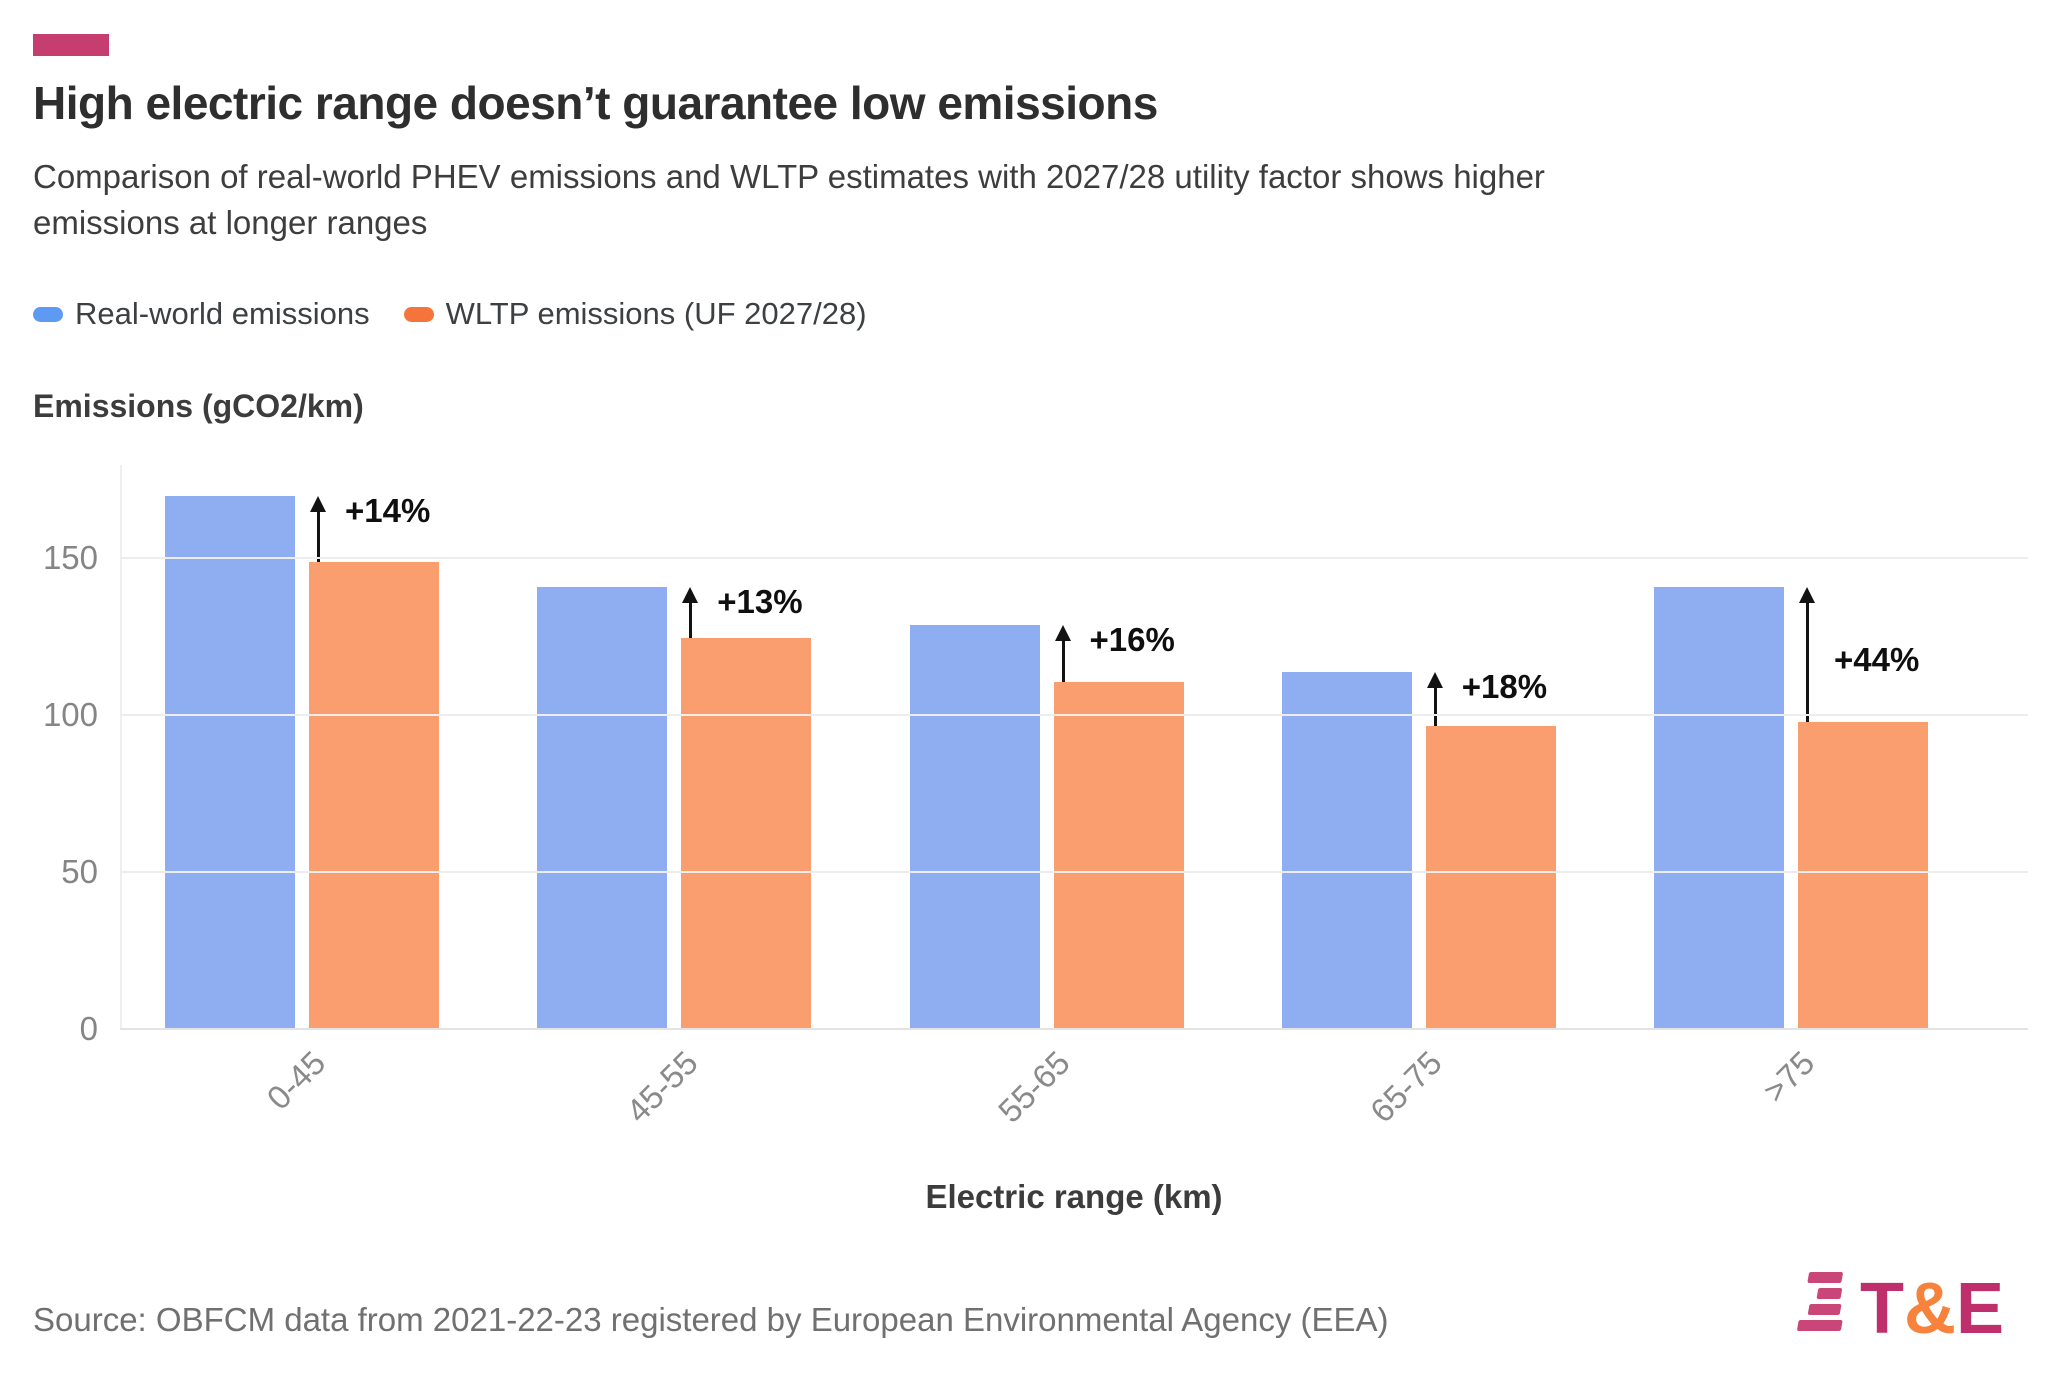 Image resolution: width=2048 pixels, height=1386 pixels. Describe the element at coordinates (1788, 1076) in the screenshot. I see `x-tick-label: >75` at that location.